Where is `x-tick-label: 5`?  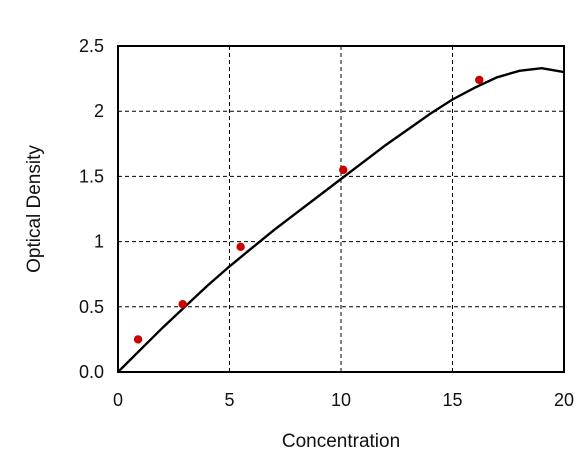
x-tick-label: 5 is located at coordinates (229, 400).